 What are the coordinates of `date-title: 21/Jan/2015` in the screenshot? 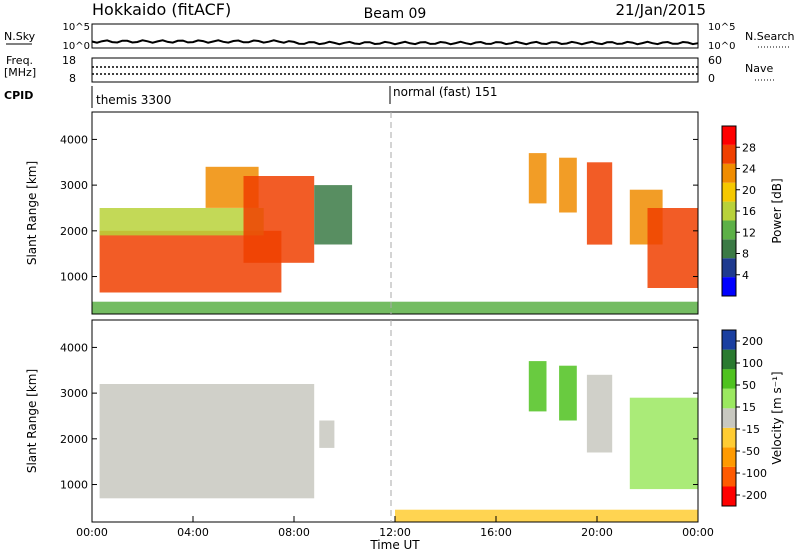 It's located at (661, 10).